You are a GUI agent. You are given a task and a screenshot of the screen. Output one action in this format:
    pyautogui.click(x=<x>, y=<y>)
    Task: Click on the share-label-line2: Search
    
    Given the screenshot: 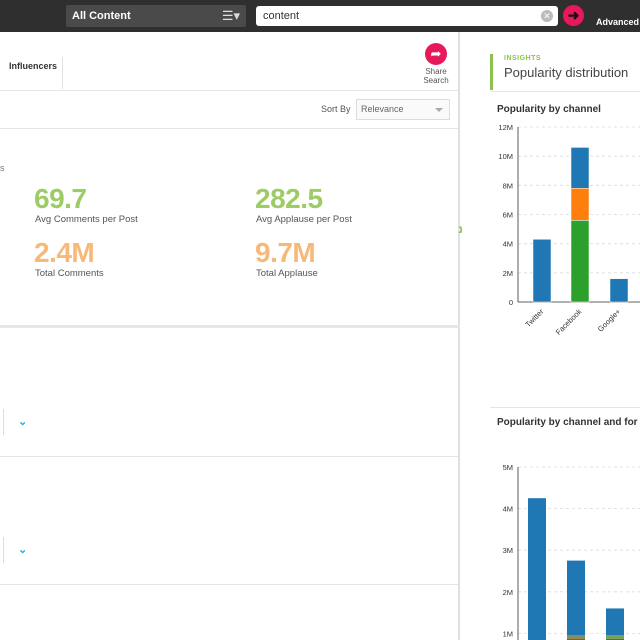 What is the action you would take?
    pyautogui.click(x=436, y=80)
    